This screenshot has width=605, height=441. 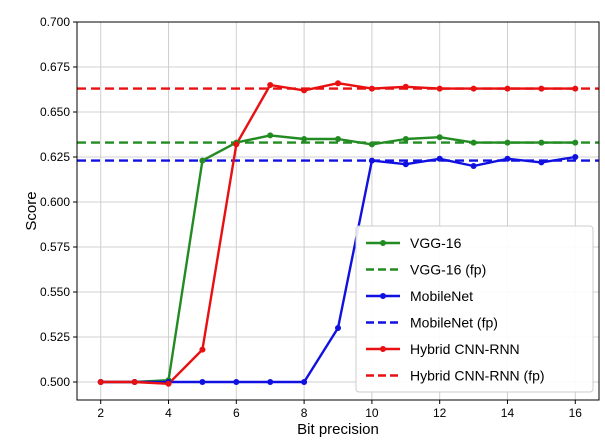 I want to click on y-tick-label: 0.700, so click(x=55, y=22).